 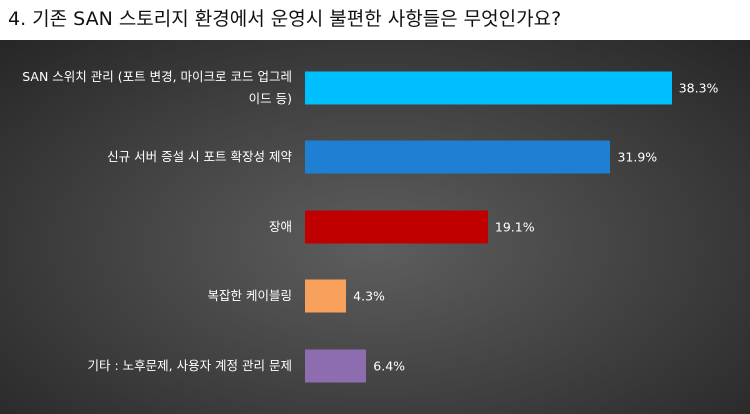 What do you see at coordinates (285, 19) in the screenshot?
I see `chart-title: 4. 기존 SAN 스토리지 환경에서 운영시 불편한 사항들은 무엇인가요?` at bounding box center [285, 19].